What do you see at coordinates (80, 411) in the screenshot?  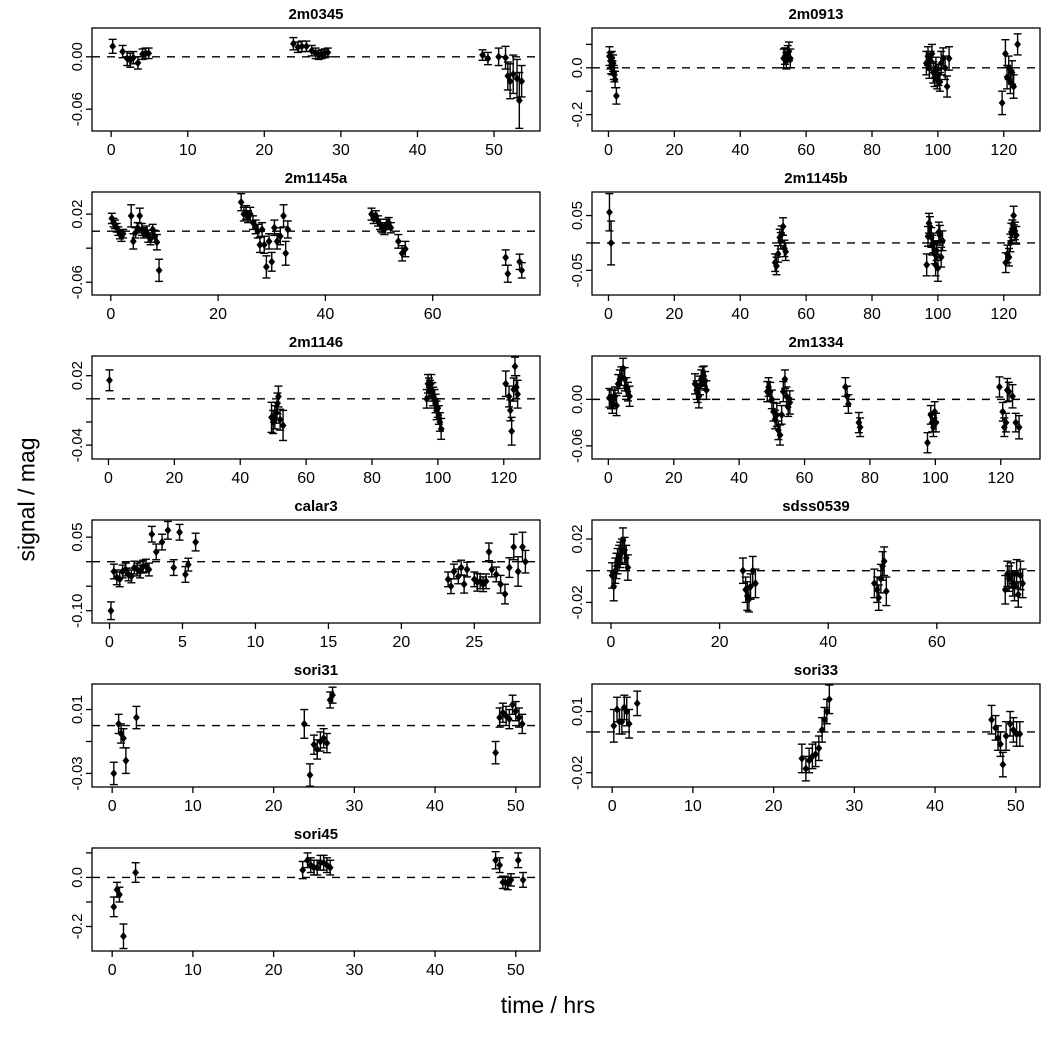 I see `y-axis-ticks: 0.02 -0.04` at bounding box center [80, 411].